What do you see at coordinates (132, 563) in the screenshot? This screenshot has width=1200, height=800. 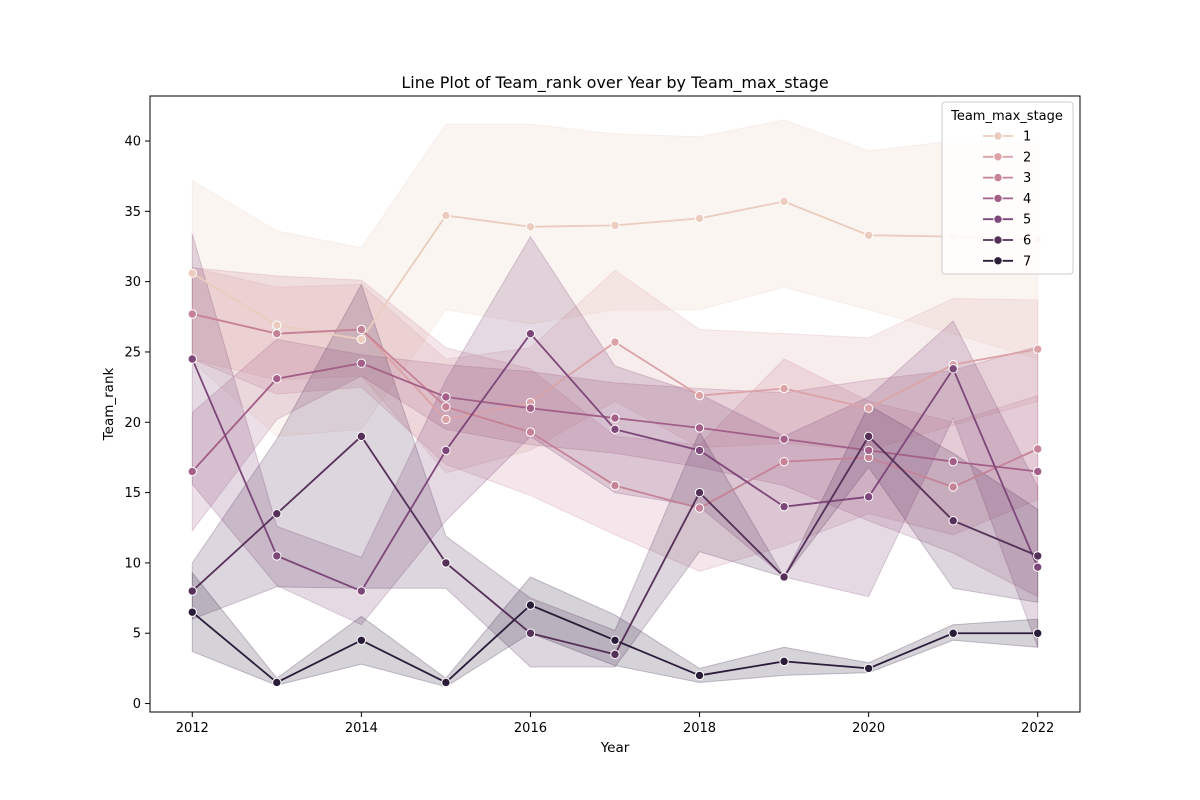 I see `y-tick-label: 10` at bounding box center [132, 563].